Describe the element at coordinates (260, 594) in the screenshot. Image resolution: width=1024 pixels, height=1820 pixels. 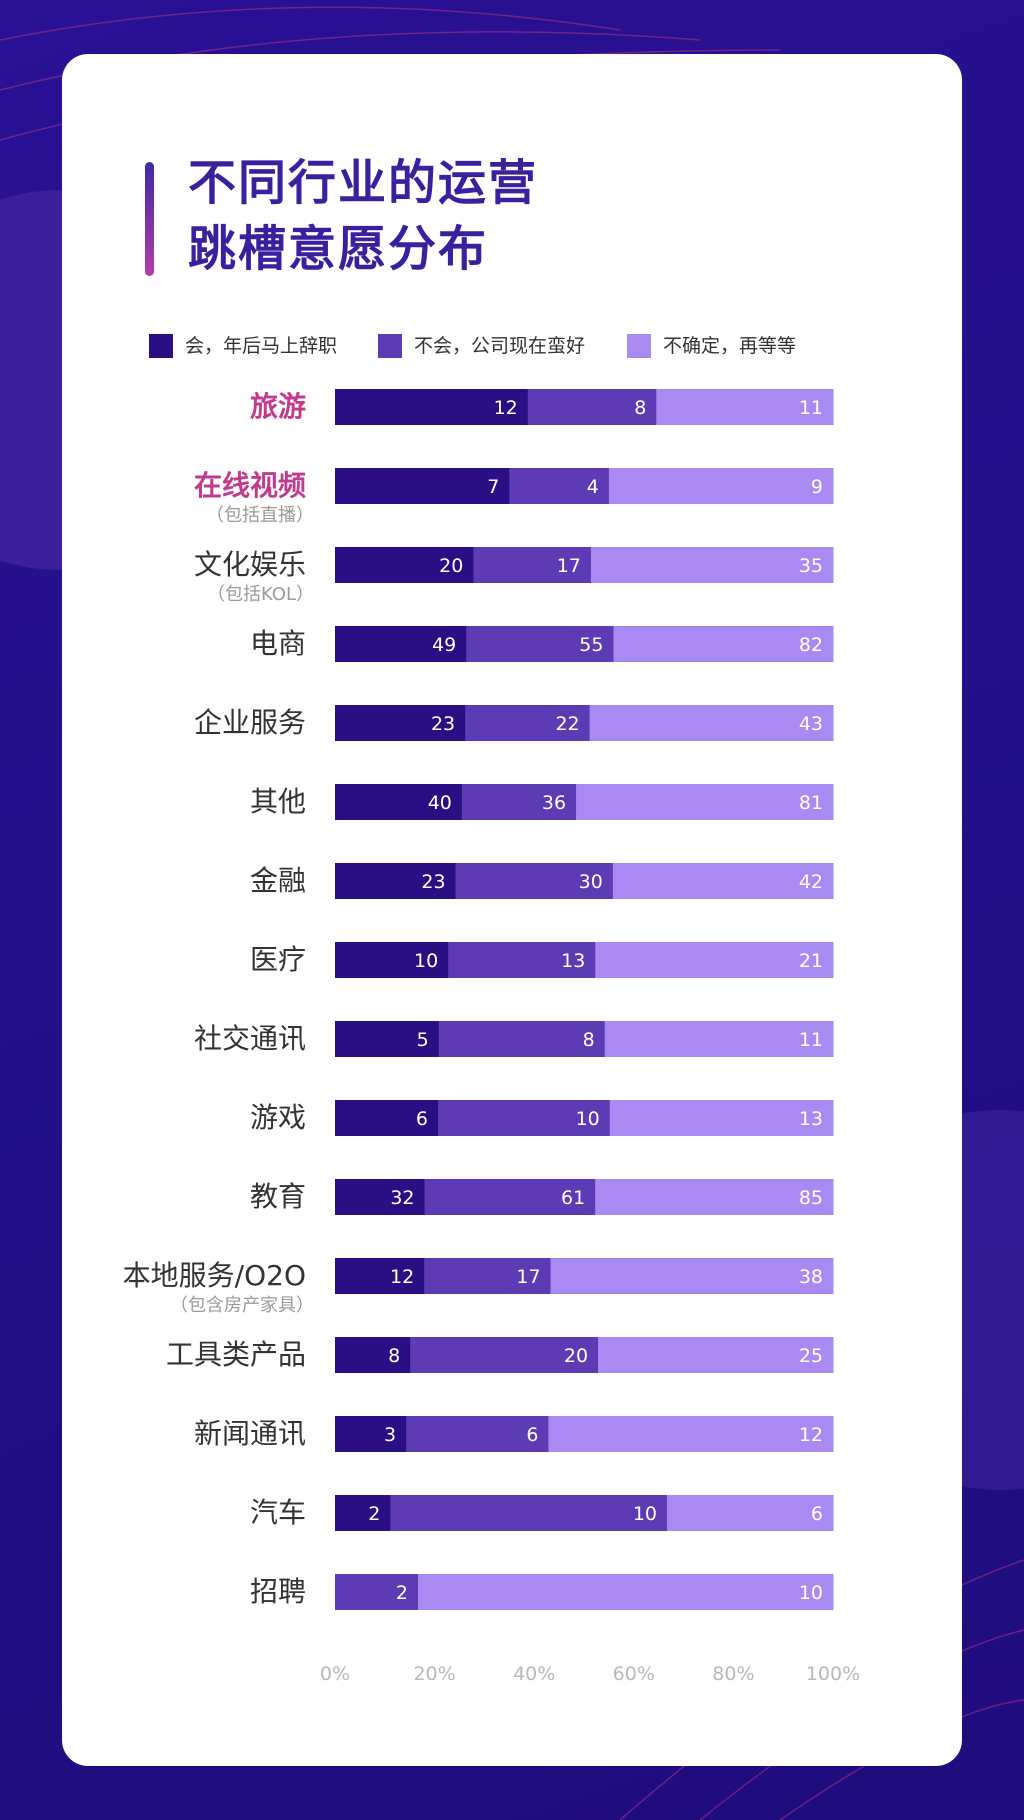
I see `category-sublabel-3: （包括KOL）` at that location.